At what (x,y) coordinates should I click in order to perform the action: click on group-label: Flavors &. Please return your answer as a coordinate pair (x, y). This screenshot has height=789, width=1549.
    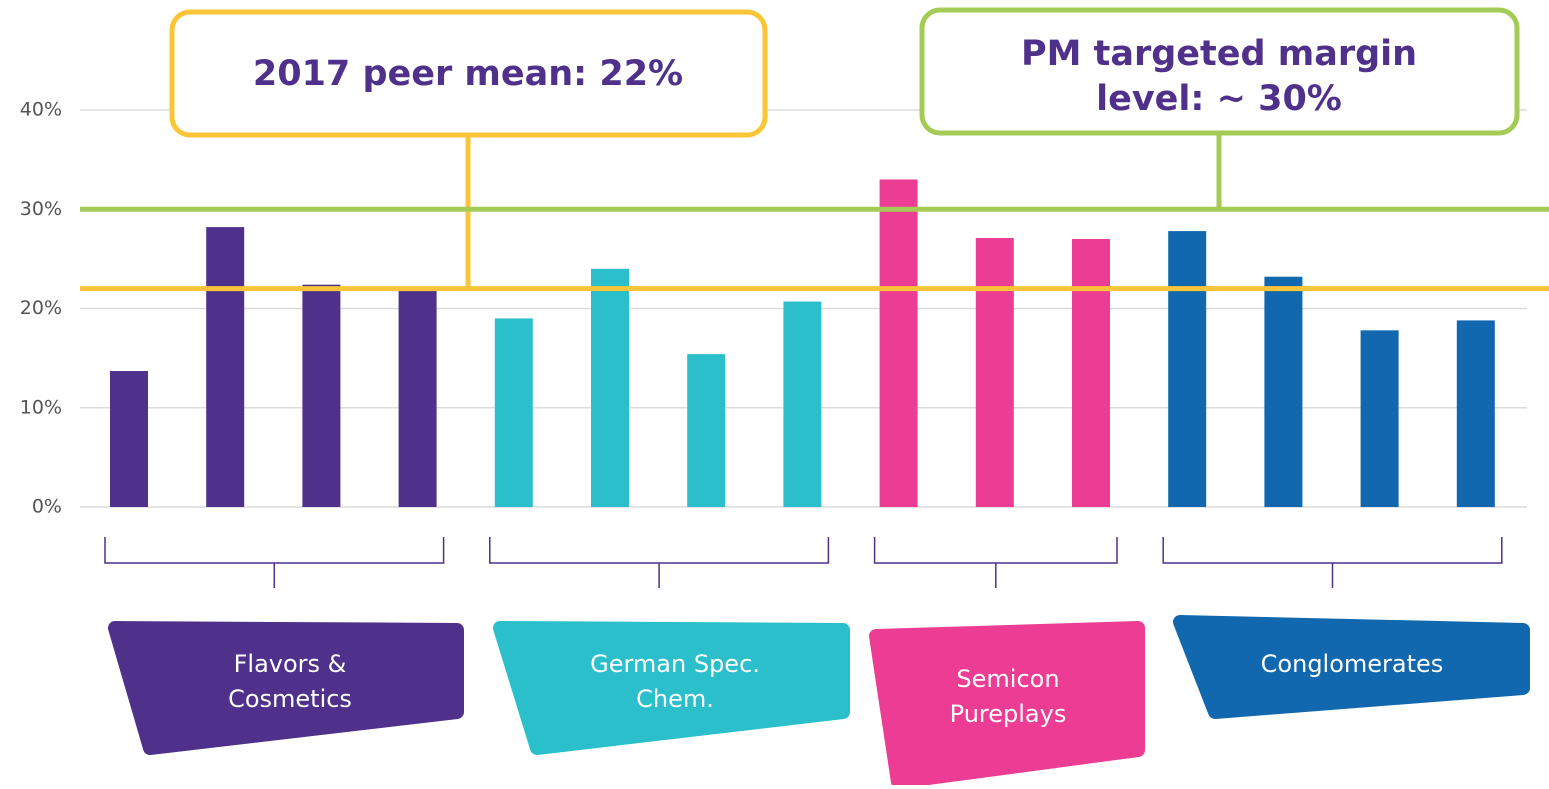
    Looking at the image, I should click on (290, 664).